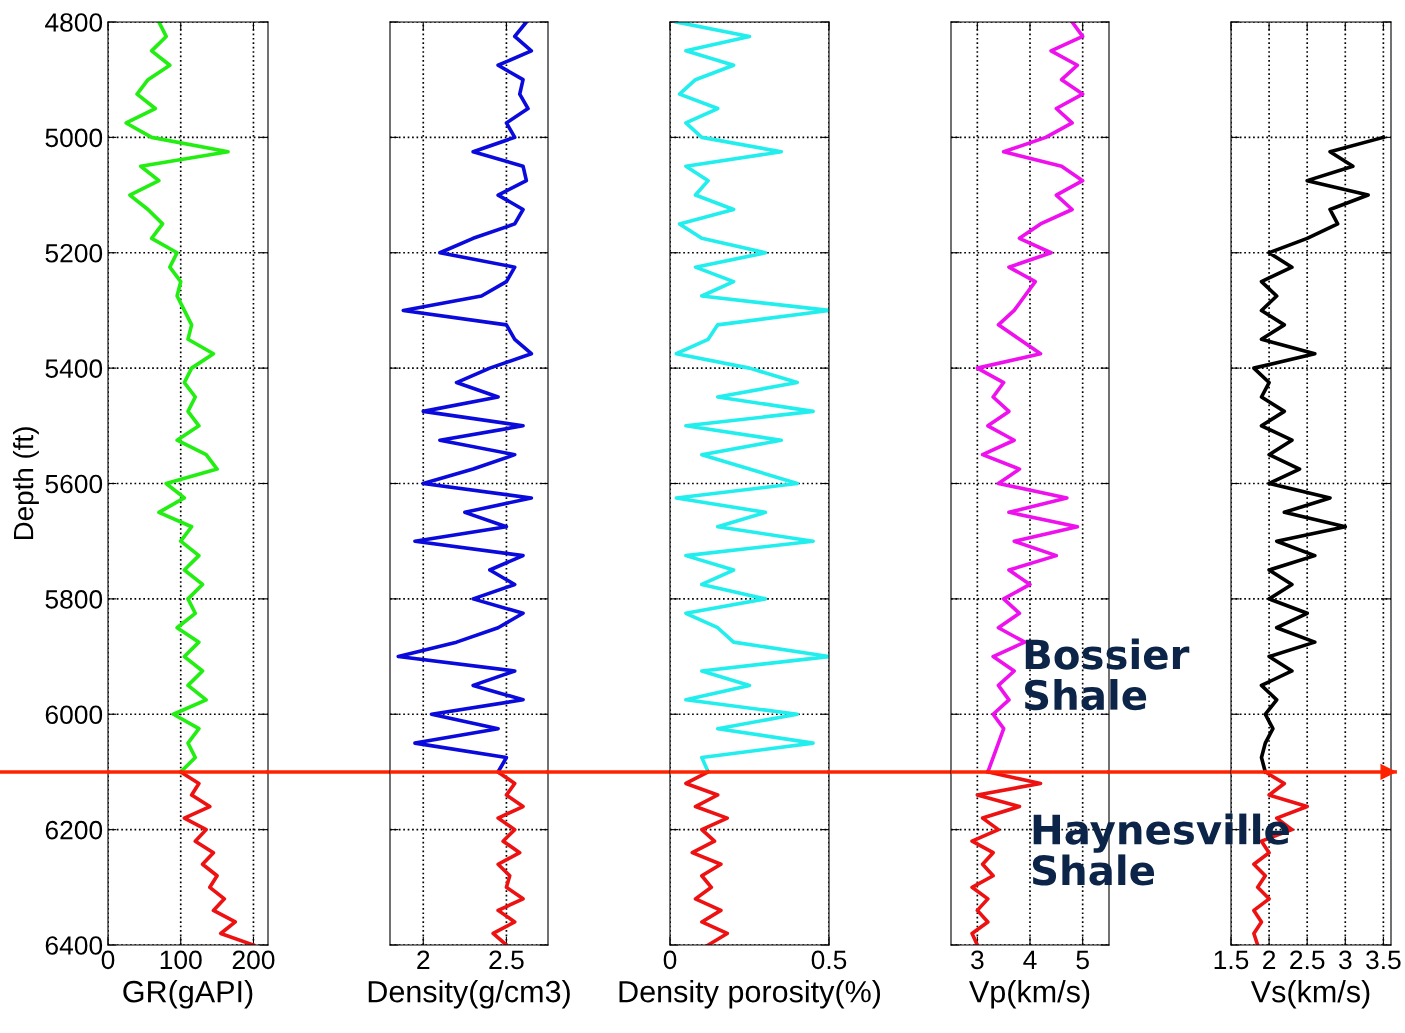 The image size is (1405, 1033). Describe the element at coordinates (1383, 960) in the screenshot. I see `x-tick-label: 3.5` at that location.